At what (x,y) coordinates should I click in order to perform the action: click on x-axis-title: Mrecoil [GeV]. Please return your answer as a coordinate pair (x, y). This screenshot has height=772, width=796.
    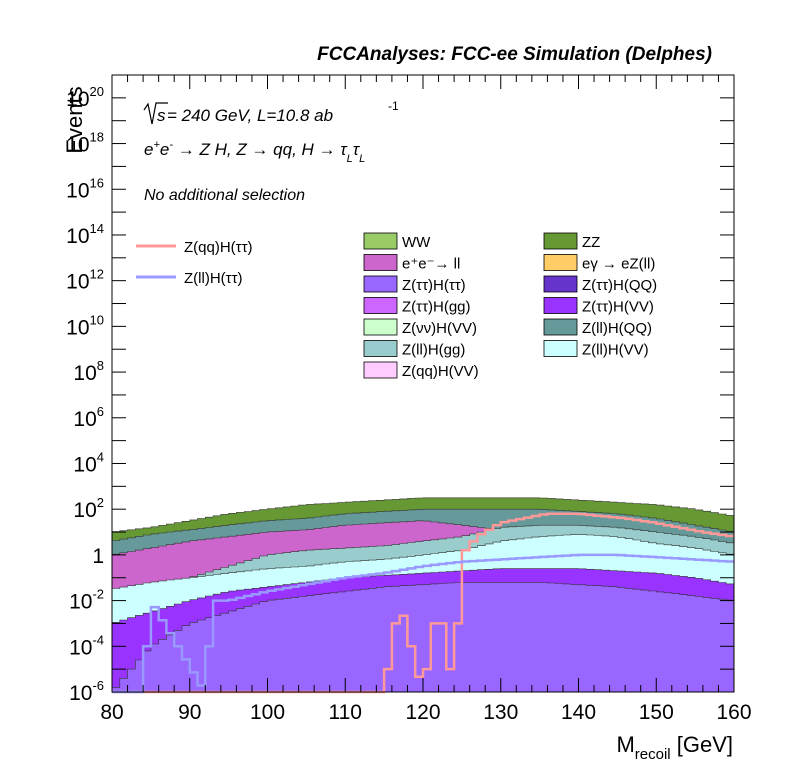
    Looking at the image, I should click on (674, 747).